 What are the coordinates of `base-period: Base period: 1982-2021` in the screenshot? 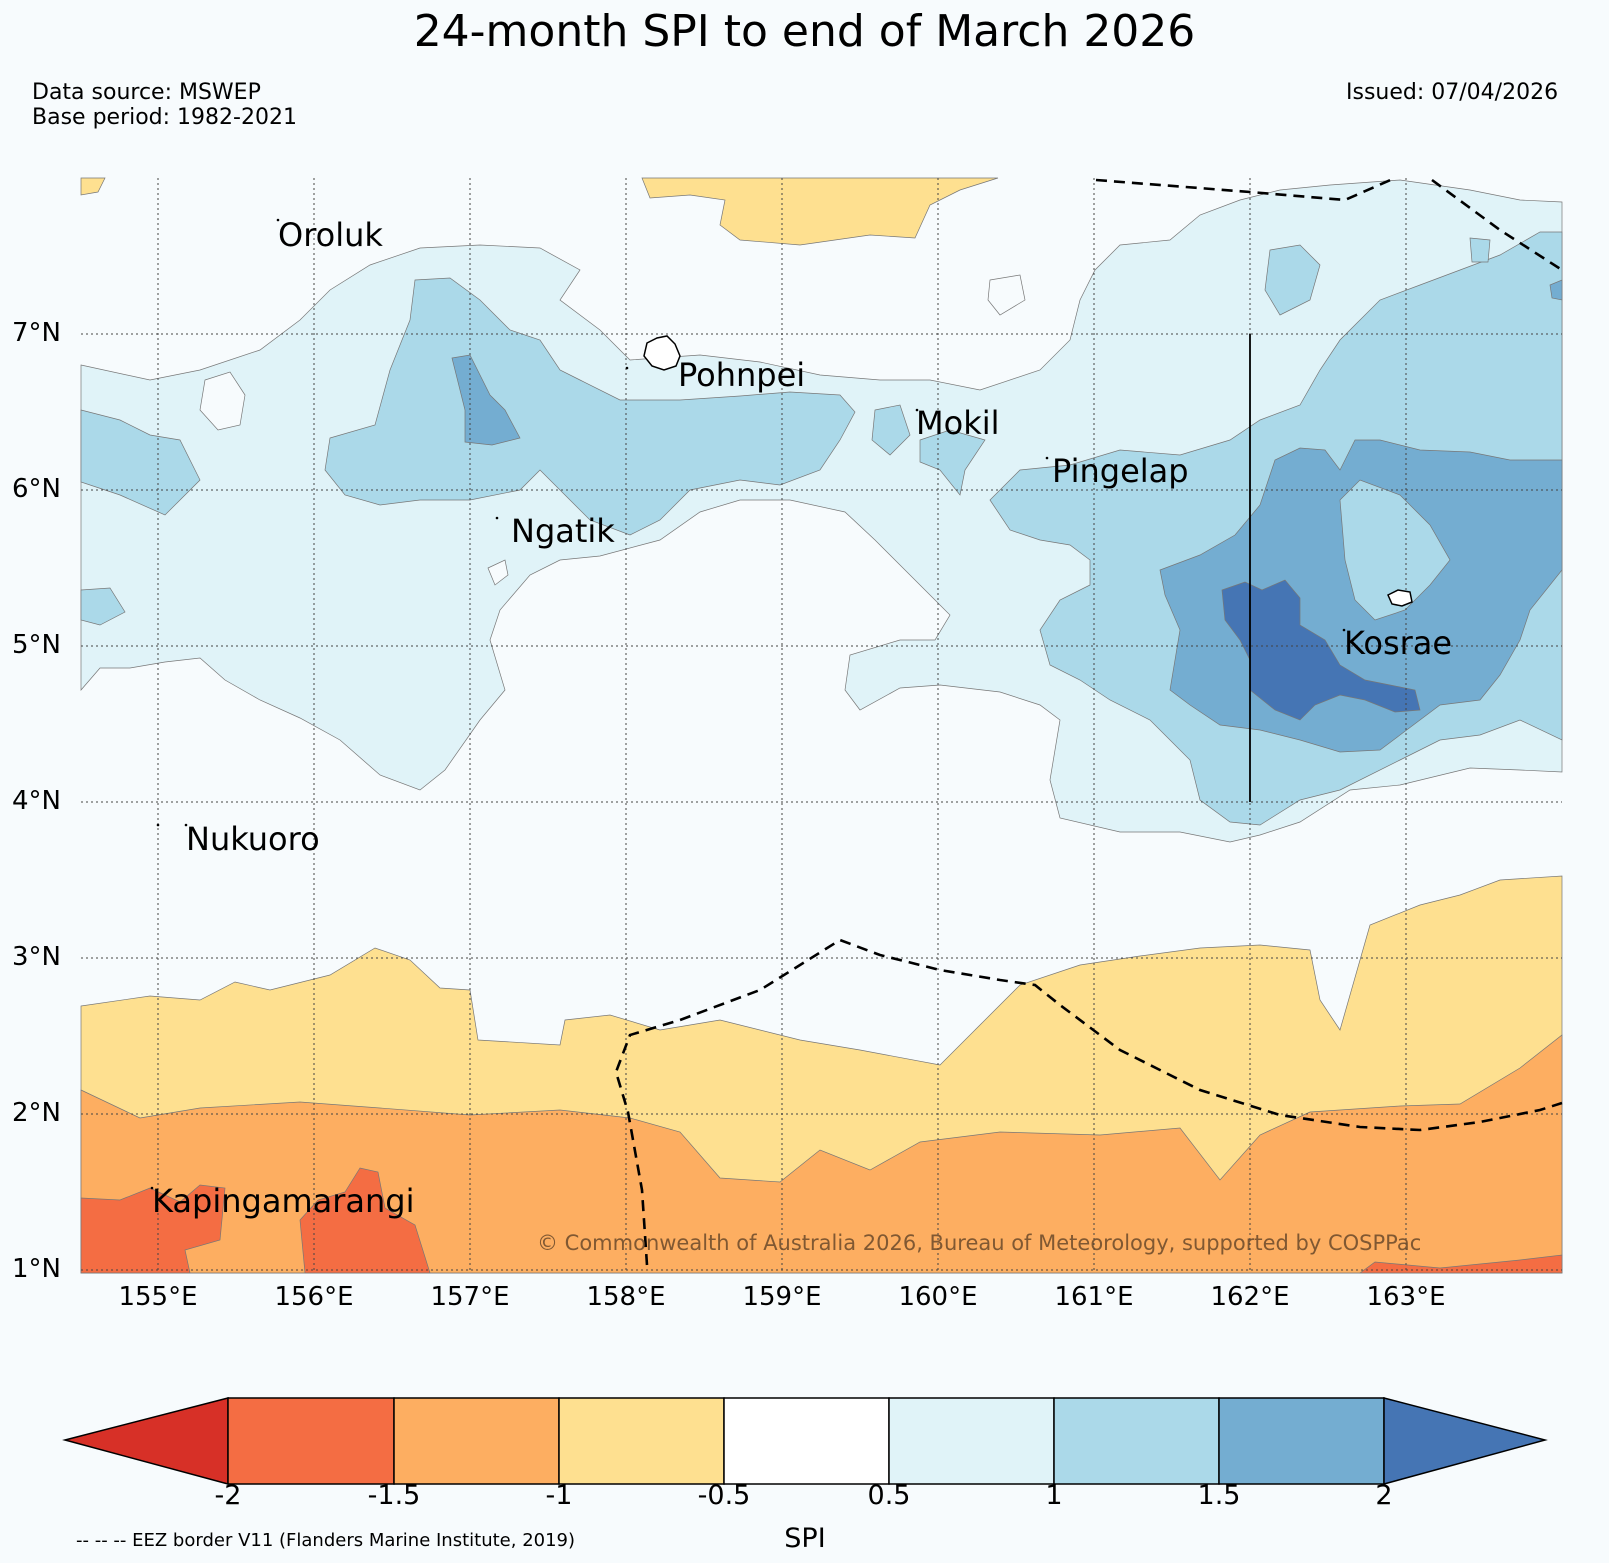 It's located at (164, 117).